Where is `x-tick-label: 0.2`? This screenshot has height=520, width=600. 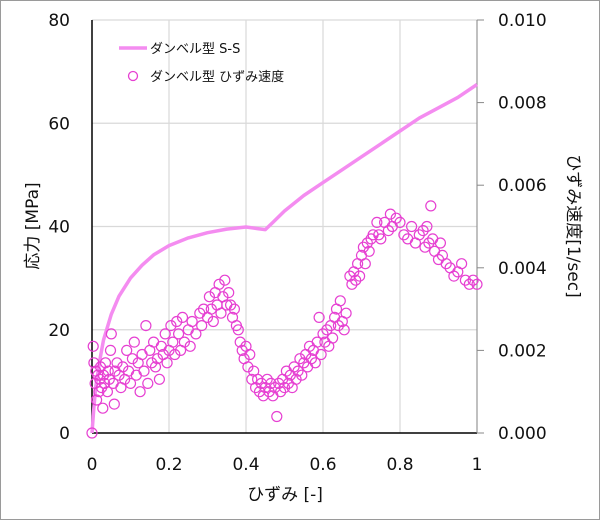 x-tick-label: 0.2 is located at coordinates (168, 465).